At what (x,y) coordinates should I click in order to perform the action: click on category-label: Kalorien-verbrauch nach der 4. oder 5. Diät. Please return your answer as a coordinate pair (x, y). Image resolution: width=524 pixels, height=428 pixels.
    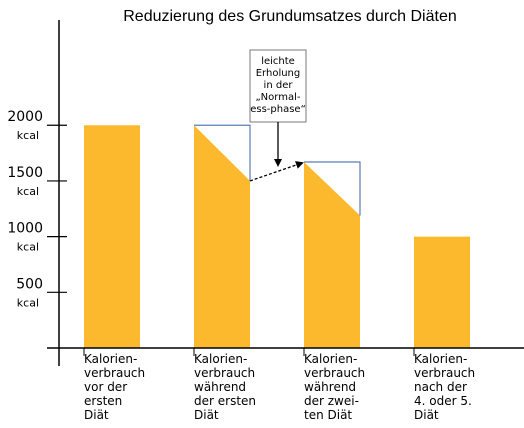
    Looking at the image, I should click on (444, 387).